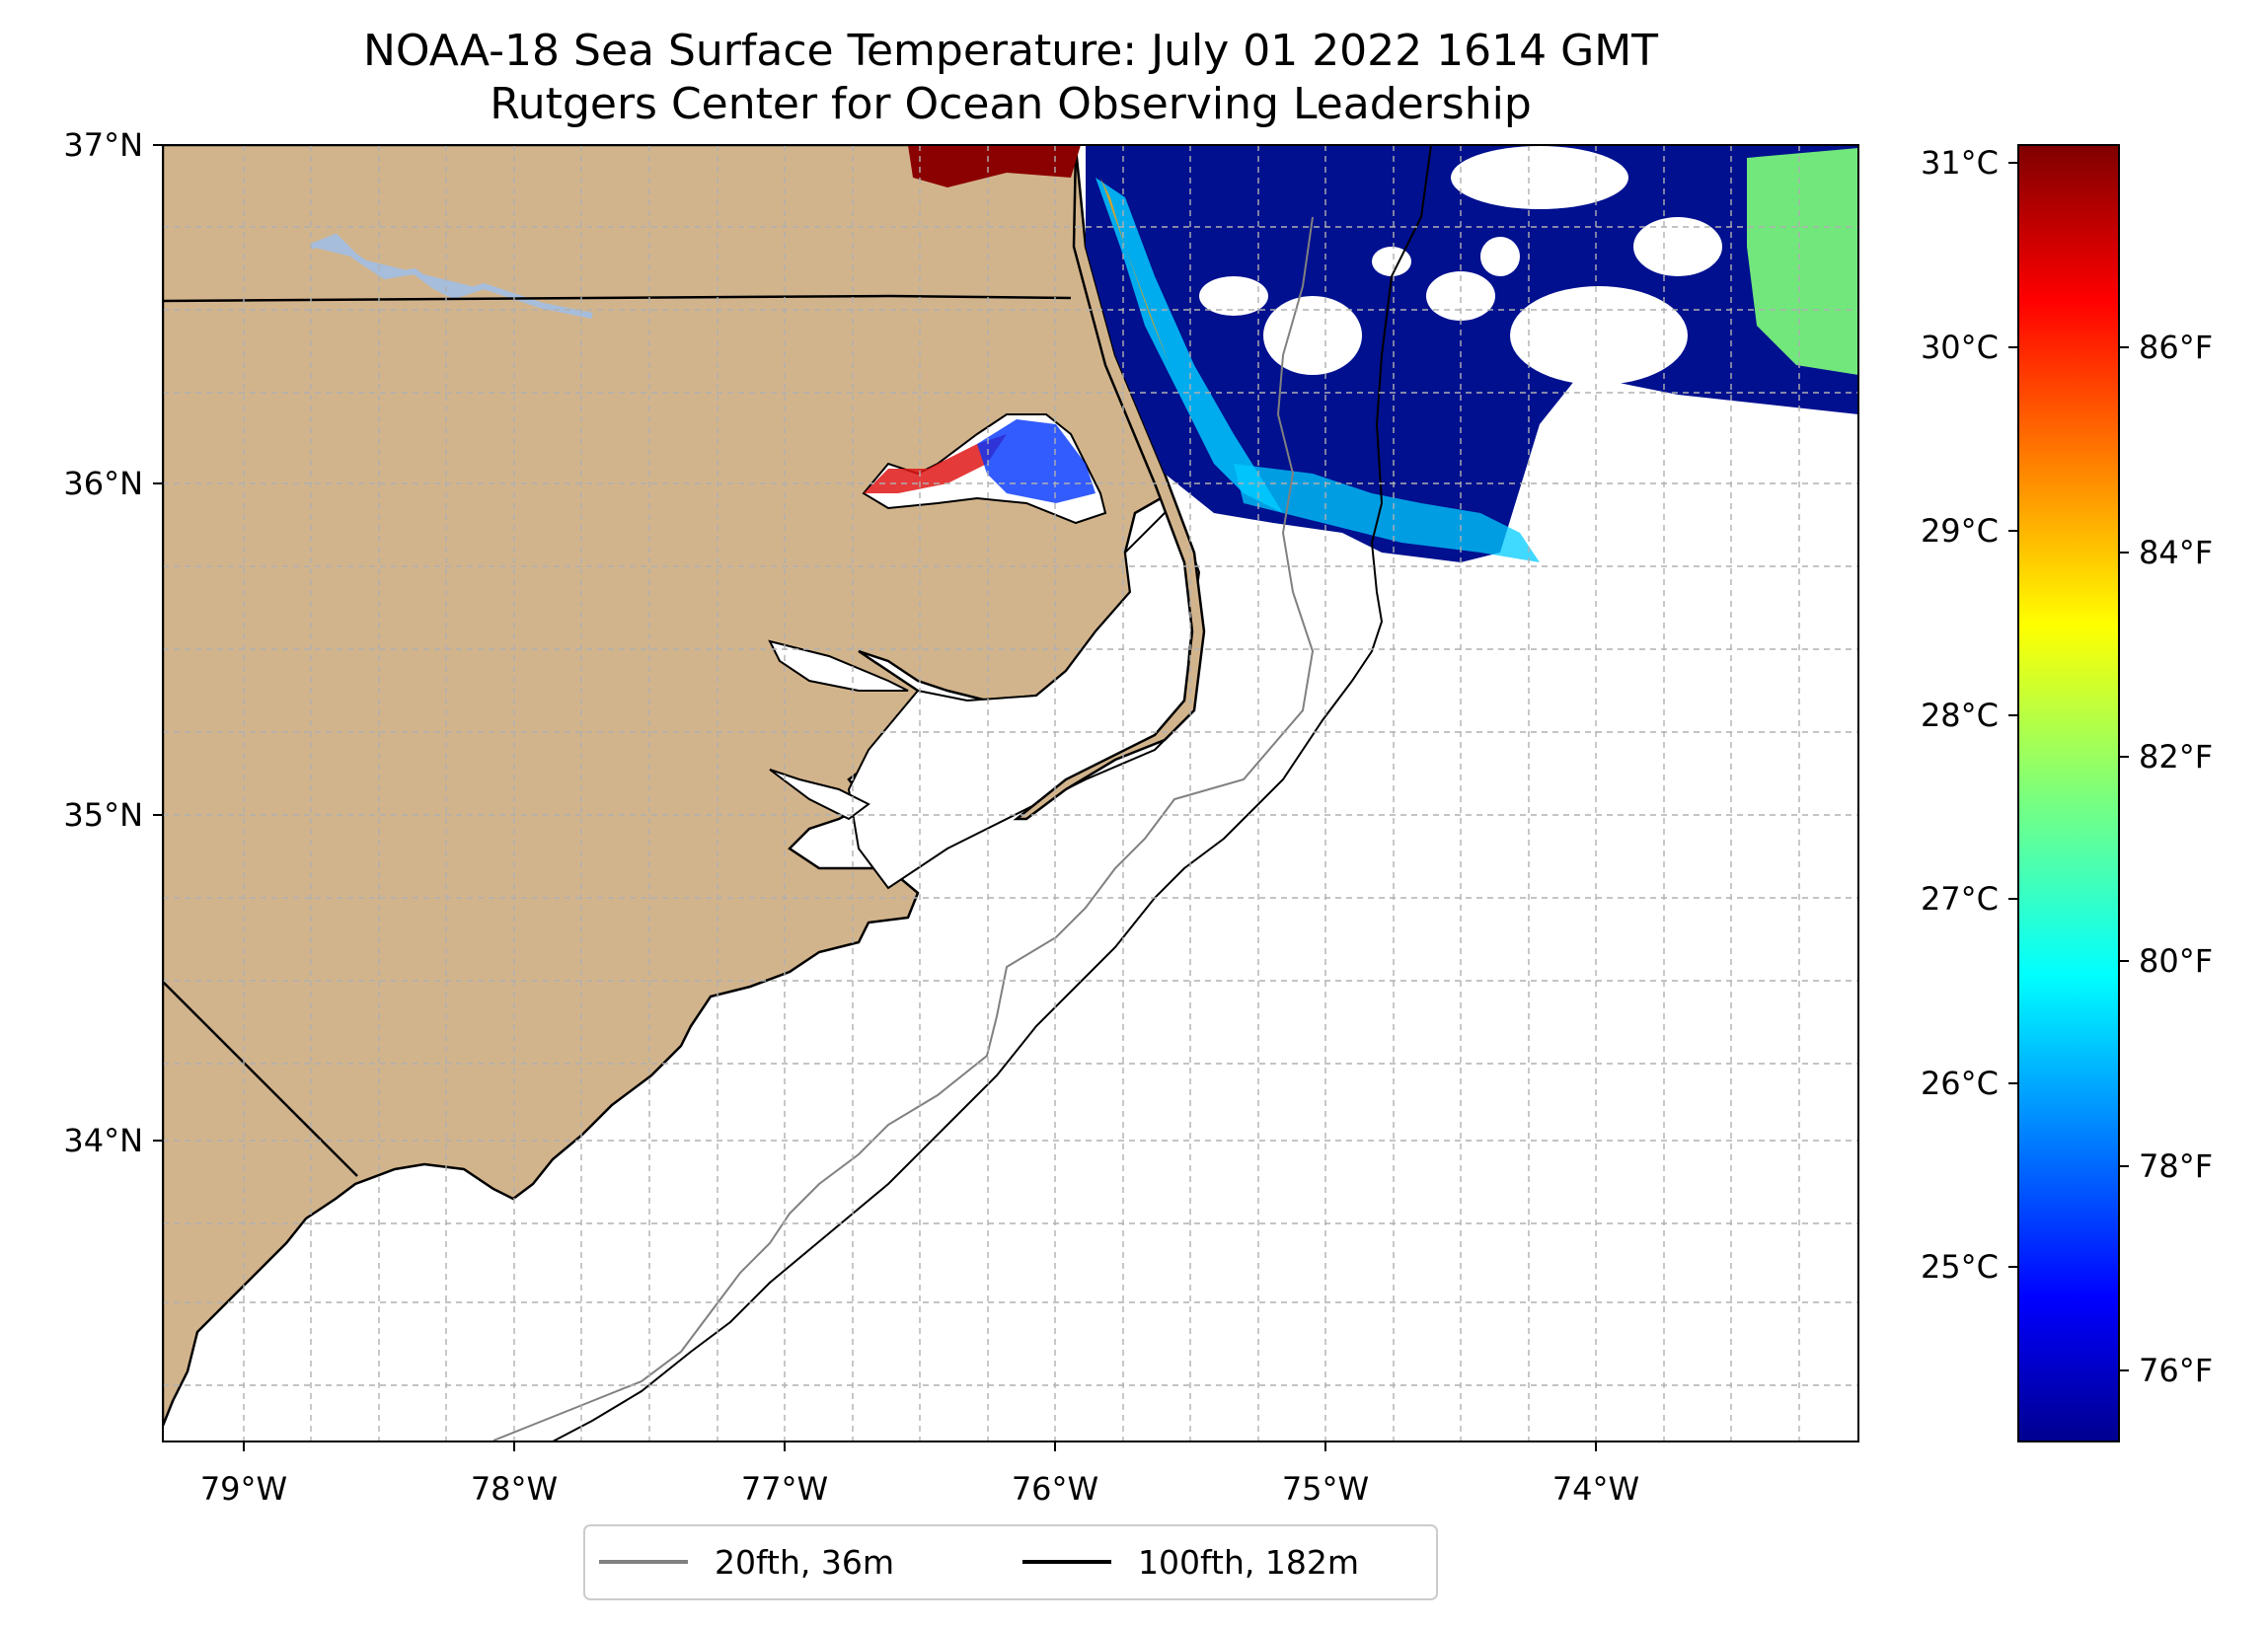 Image resolution: width=2268 pixels, height=1626 pixels. I want to click on fahrenheit-label: 78°F, so click(2176, 1166).